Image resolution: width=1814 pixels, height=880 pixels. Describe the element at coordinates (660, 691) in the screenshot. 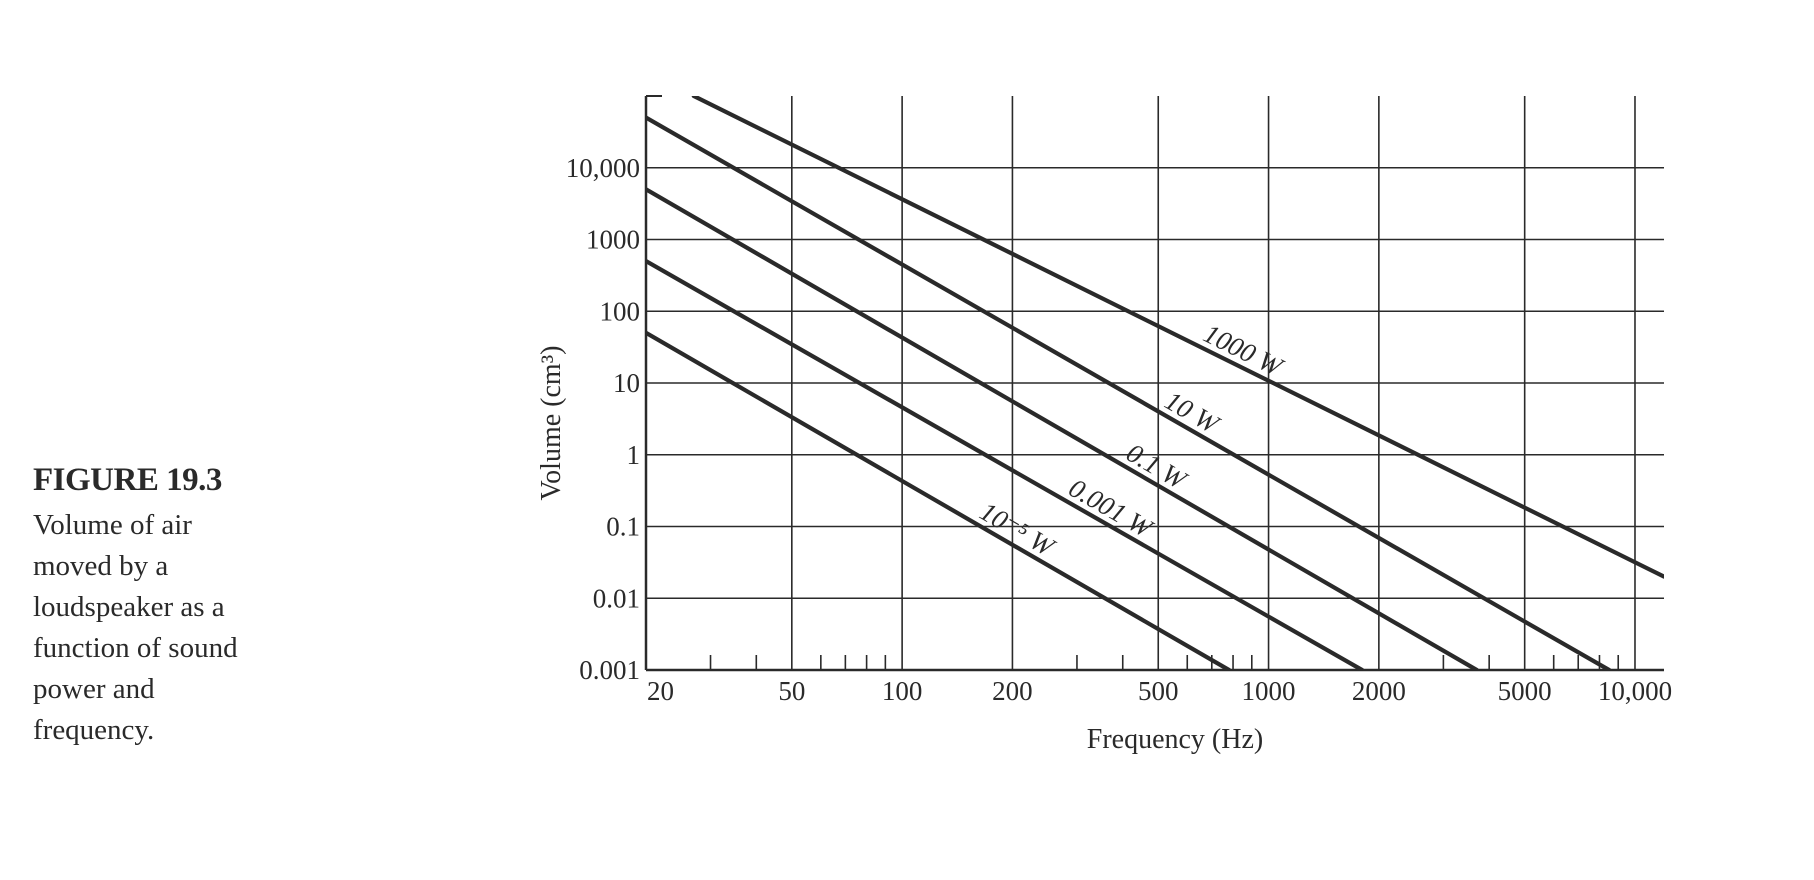

I see `x-tick-label: 20` at that location.